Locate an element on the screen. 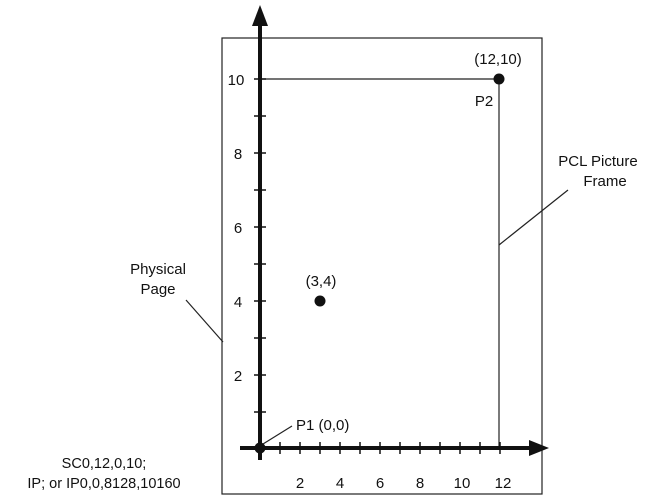 The height and width of the screenshot is (501, 646). point-origin is located at coordinates (260, 448).